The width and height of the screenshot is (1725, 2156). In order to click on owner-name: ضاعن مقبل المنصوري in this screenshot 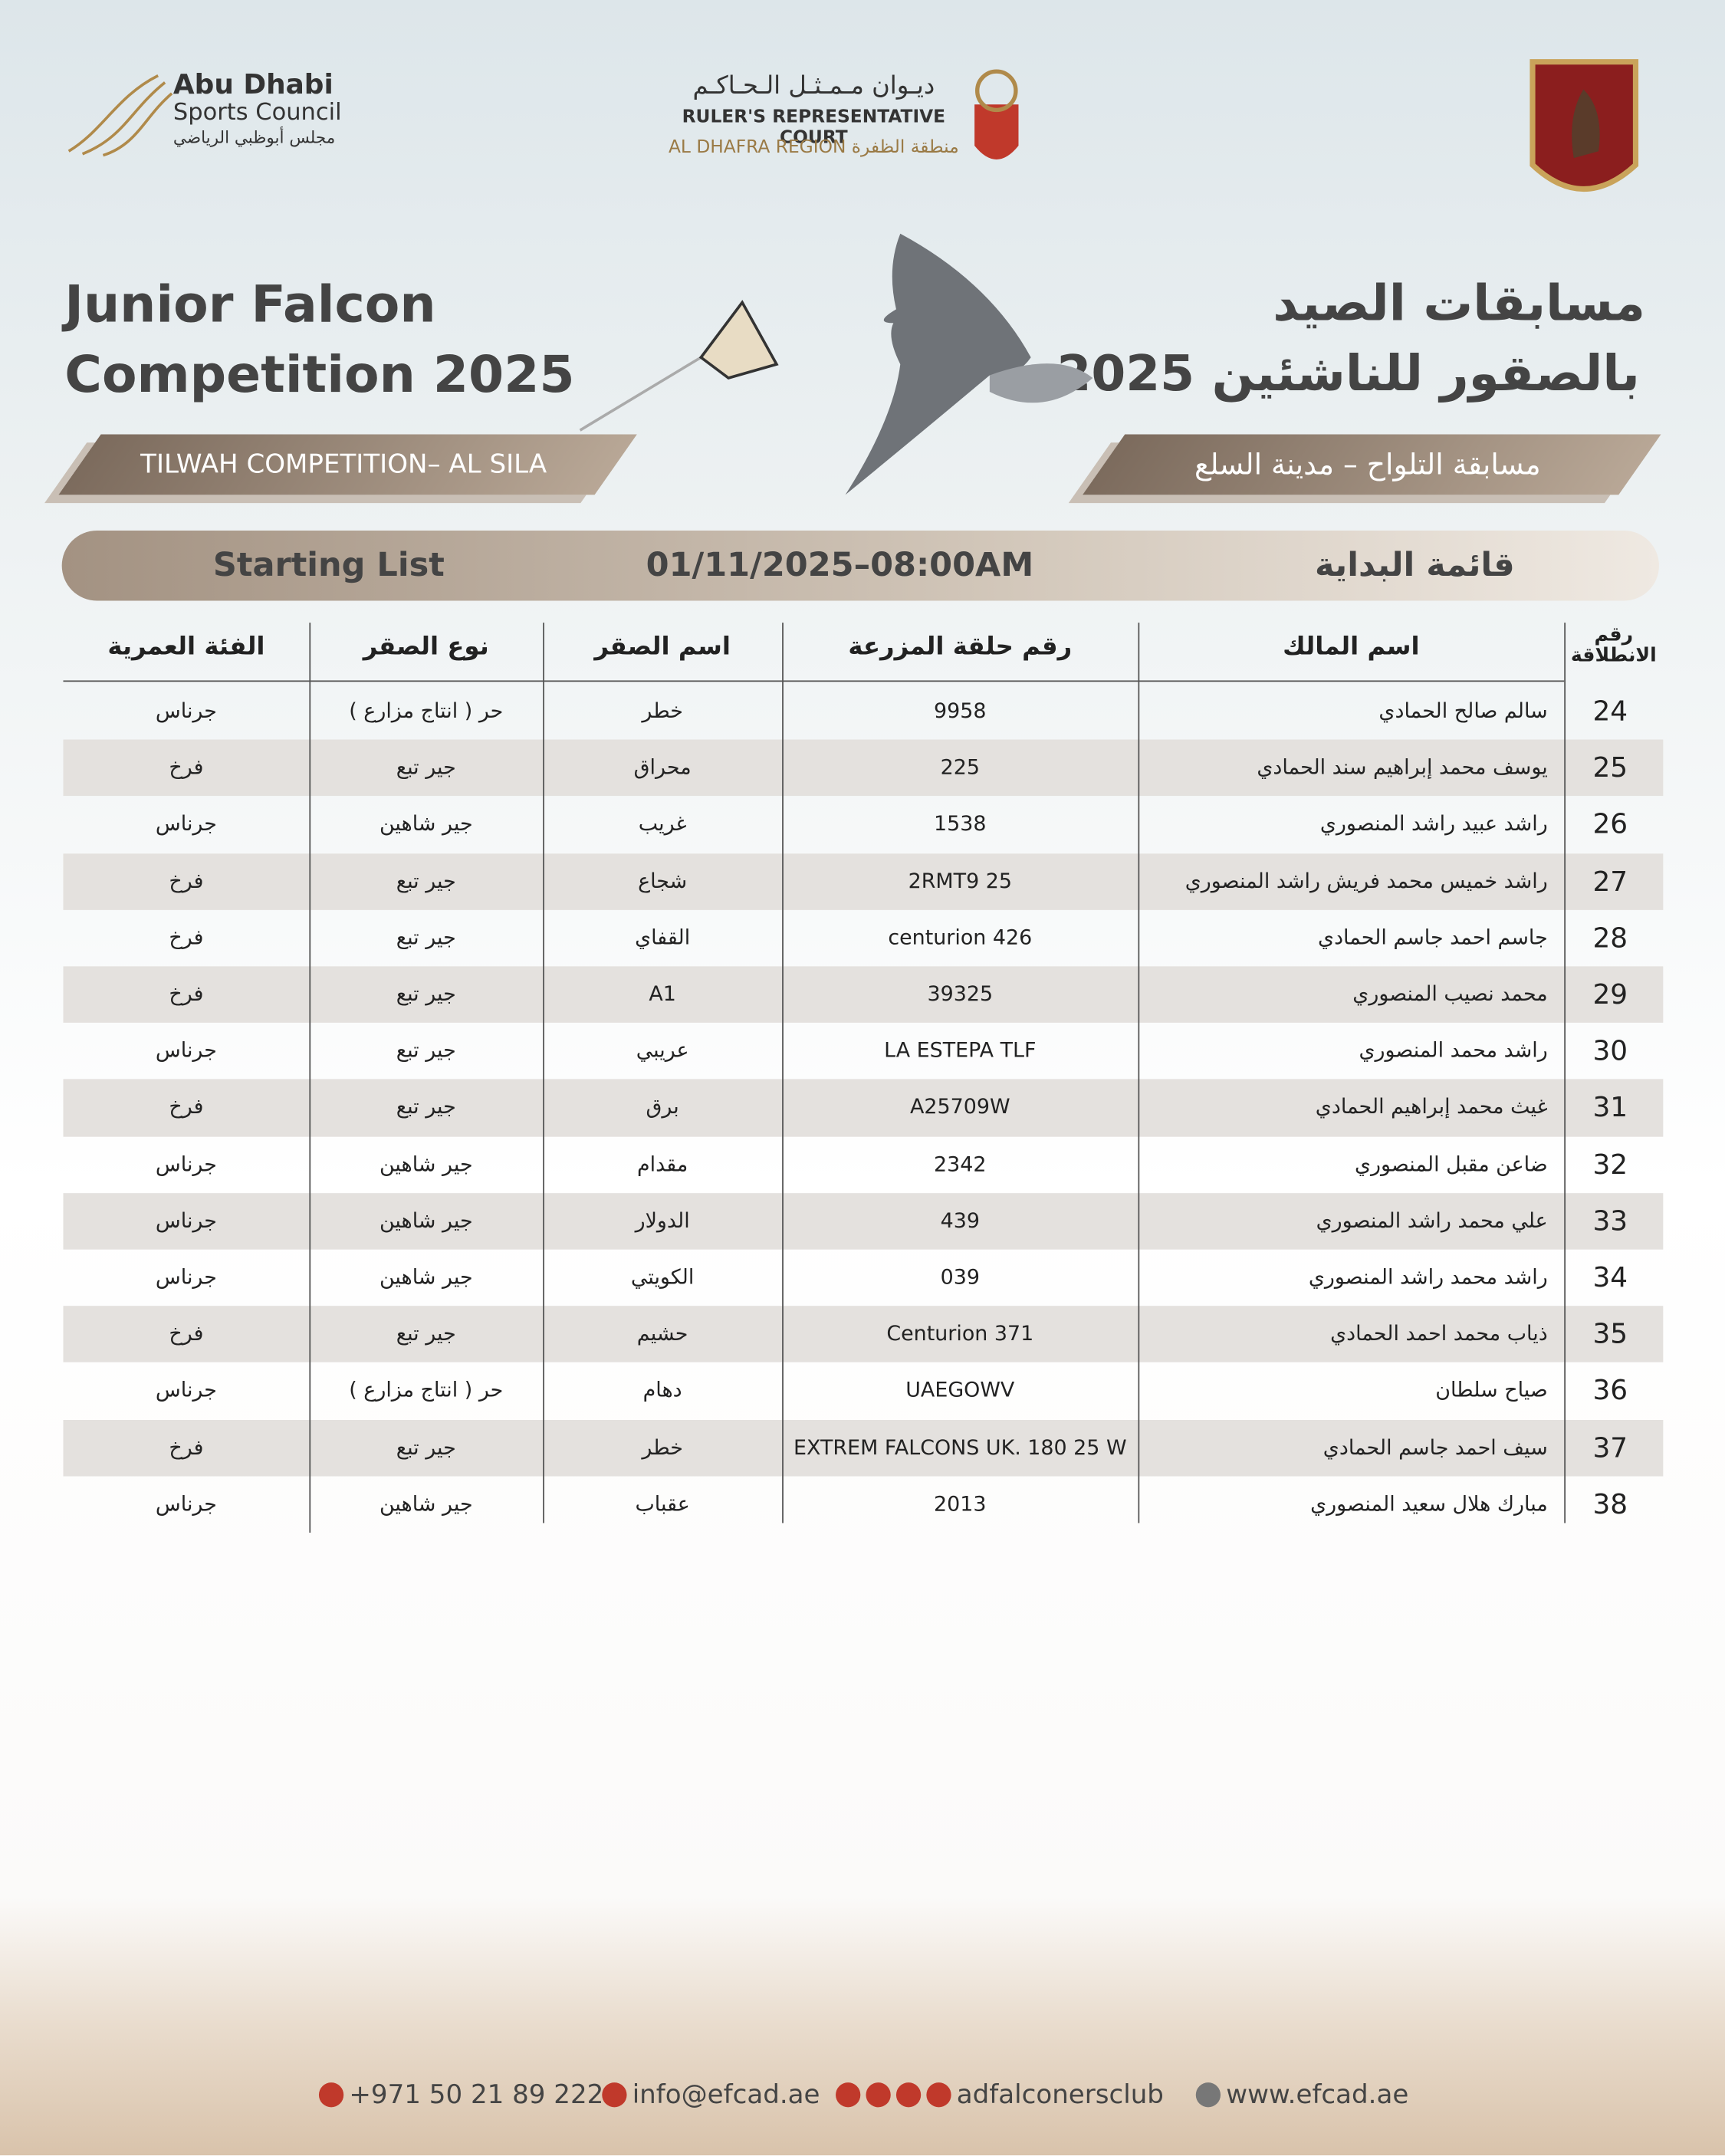, I will do `click(1452, 1163)`.